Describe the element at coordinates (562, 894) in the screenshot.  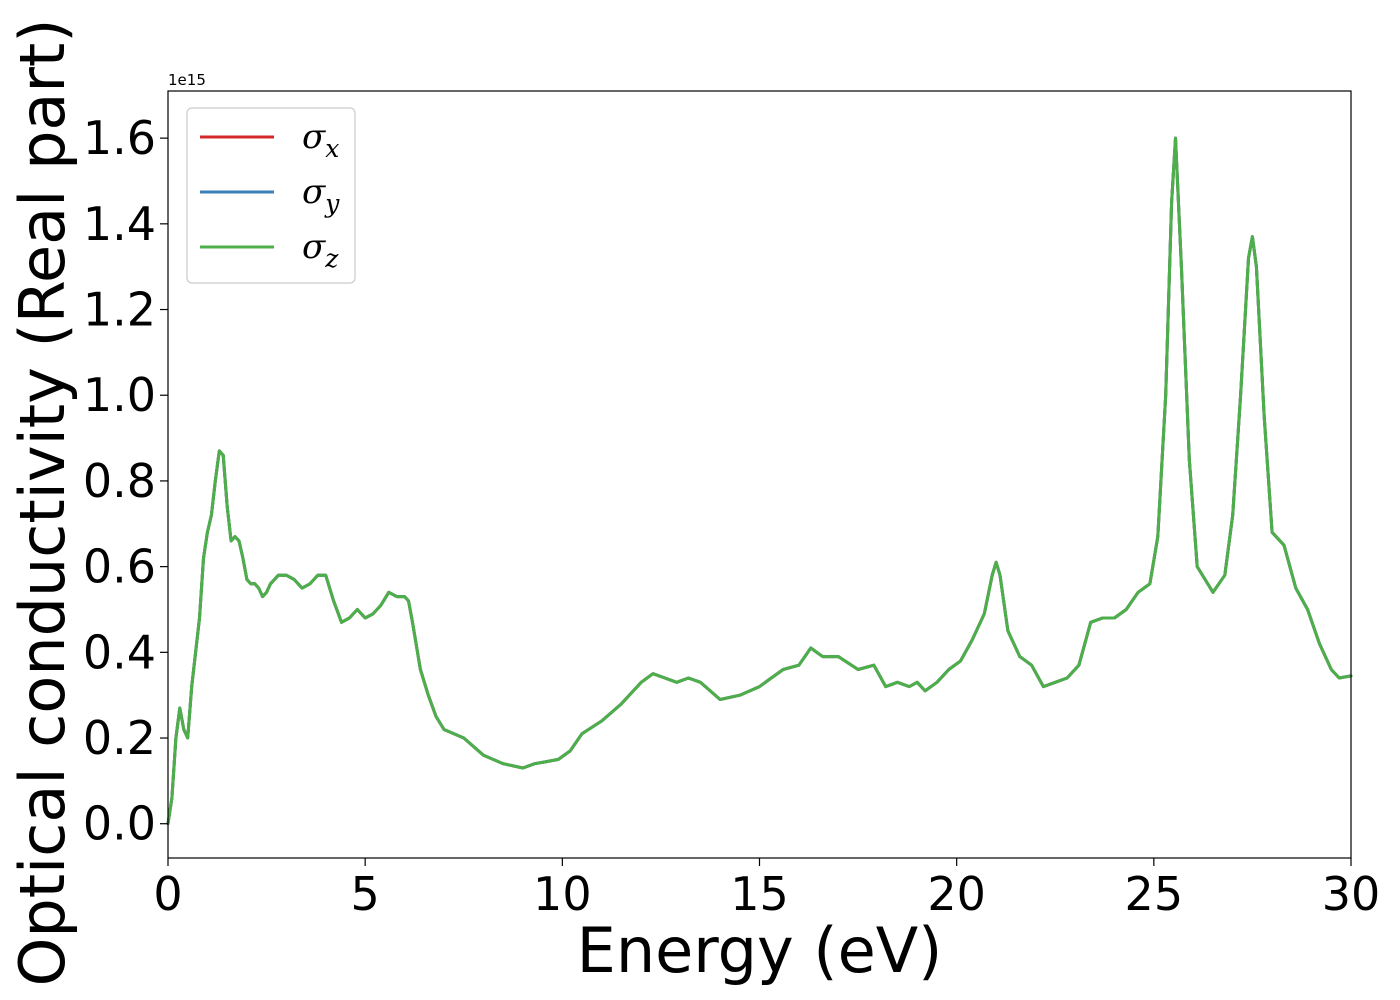
I see `x-tick-label: 10` at that location.